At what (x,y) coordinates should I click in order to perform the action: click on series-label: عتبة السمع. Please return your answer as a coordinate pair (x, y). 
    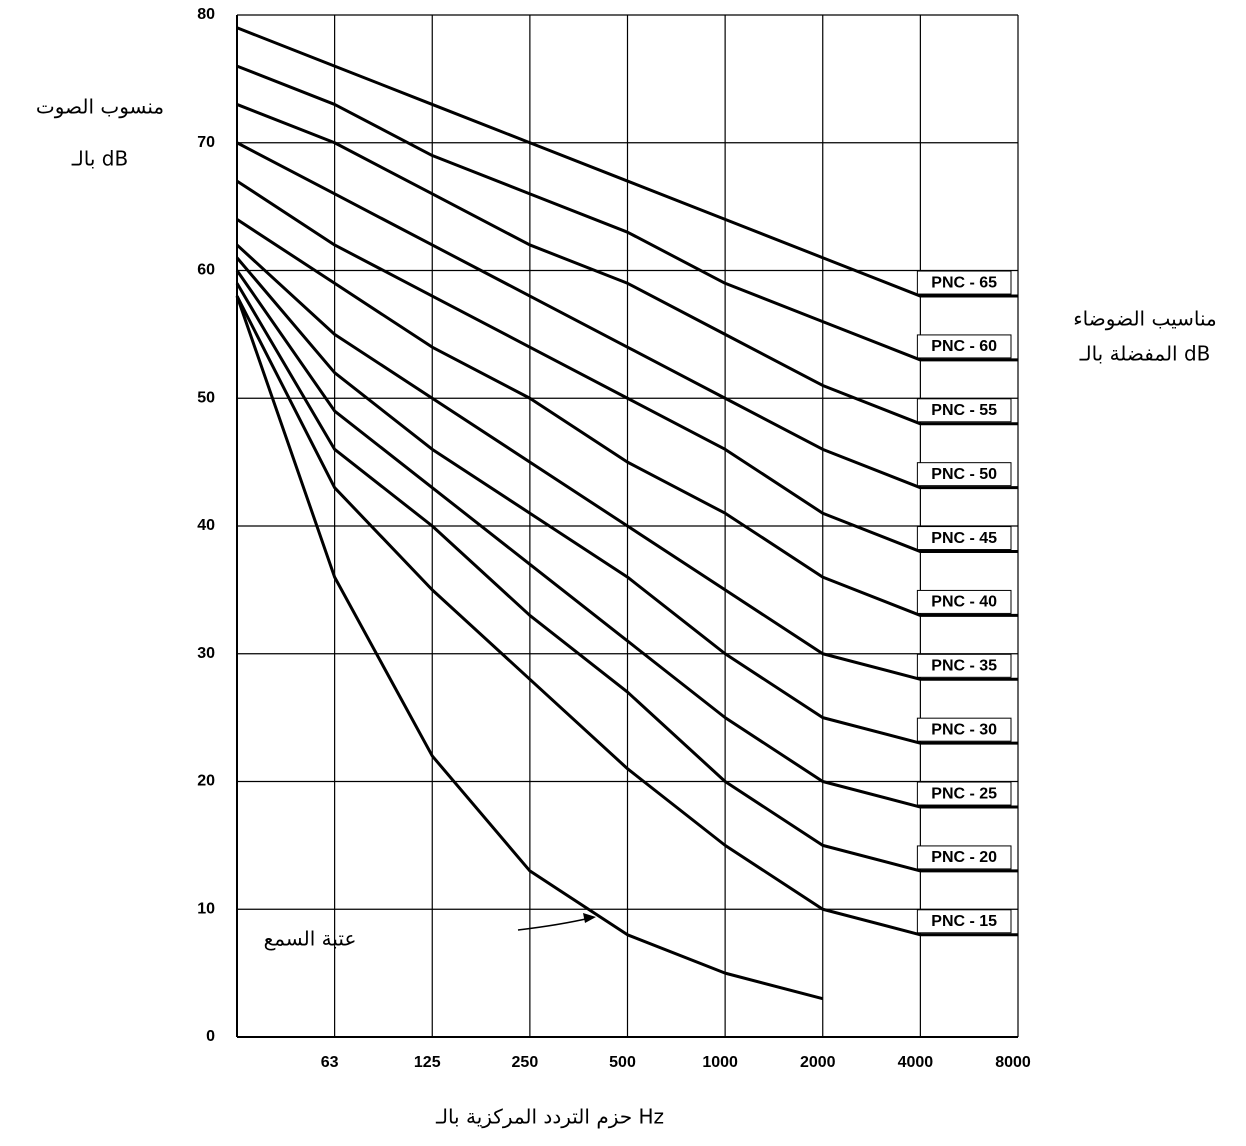
    Looking at the image, I should click on (310, 939).